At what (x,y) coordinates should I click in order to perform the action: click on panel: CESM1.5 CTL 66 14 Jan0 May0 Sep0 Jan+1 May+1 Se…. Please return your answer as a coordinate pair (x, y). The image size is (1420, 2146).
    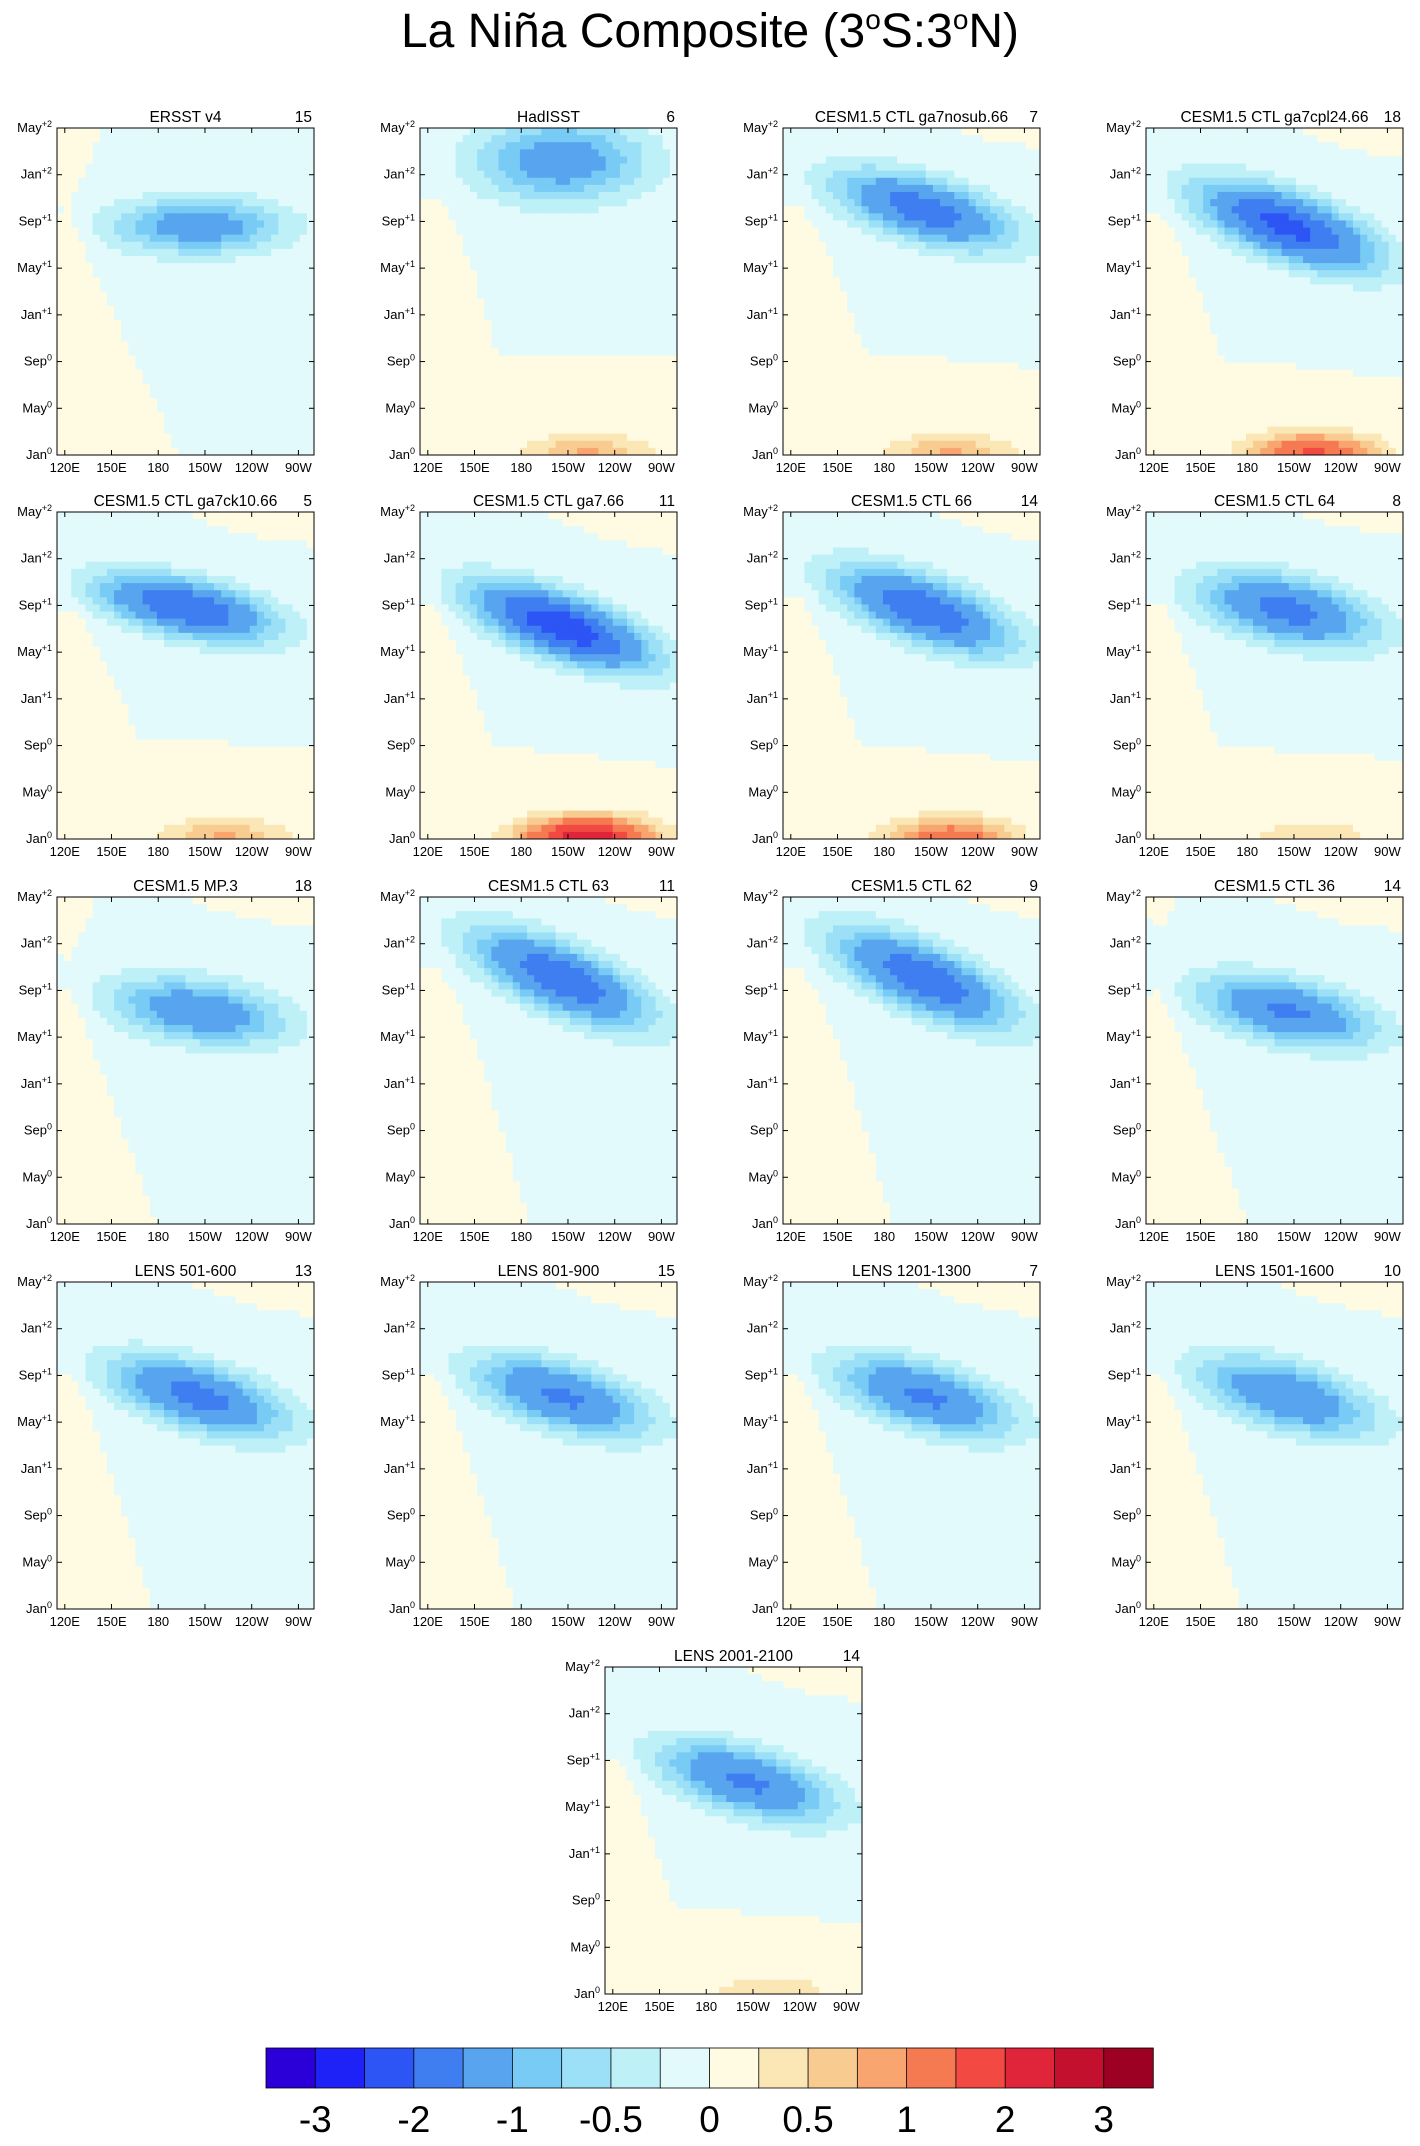
    Looking at the image, I should click on (892, 676).